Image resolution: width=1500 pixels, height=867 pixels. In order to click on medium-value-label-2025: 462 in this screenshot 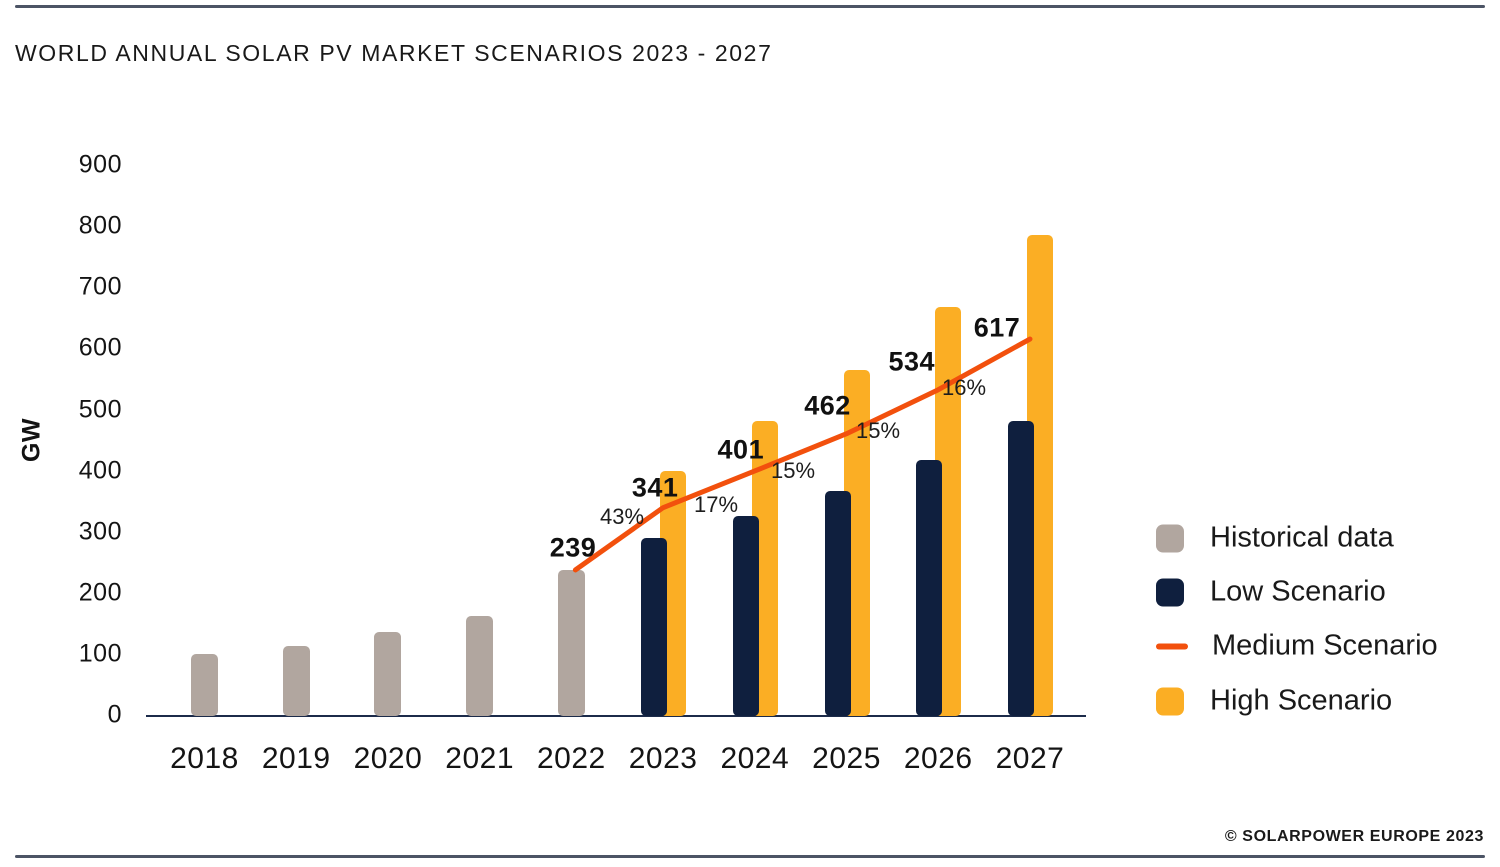, I will do `click(827, 405)`.